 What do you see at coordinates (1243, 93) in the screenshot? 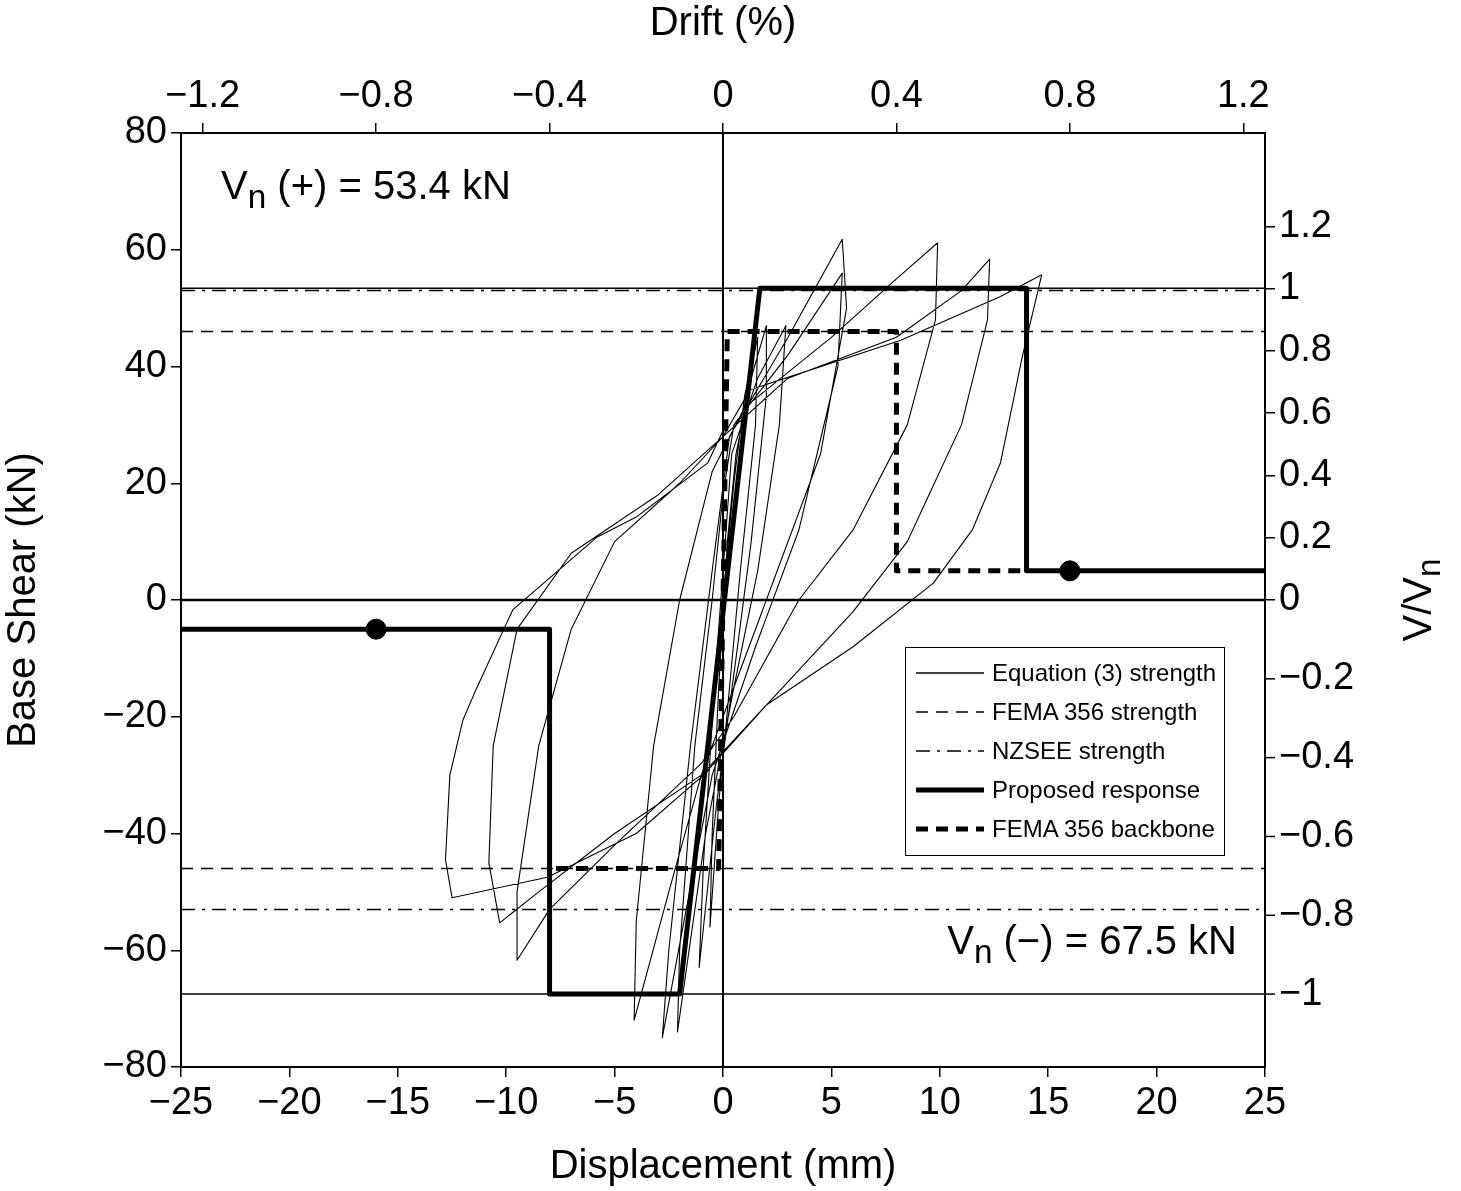
I see `x2-tick-label: 1.2` at bounding box center [1243, 93].